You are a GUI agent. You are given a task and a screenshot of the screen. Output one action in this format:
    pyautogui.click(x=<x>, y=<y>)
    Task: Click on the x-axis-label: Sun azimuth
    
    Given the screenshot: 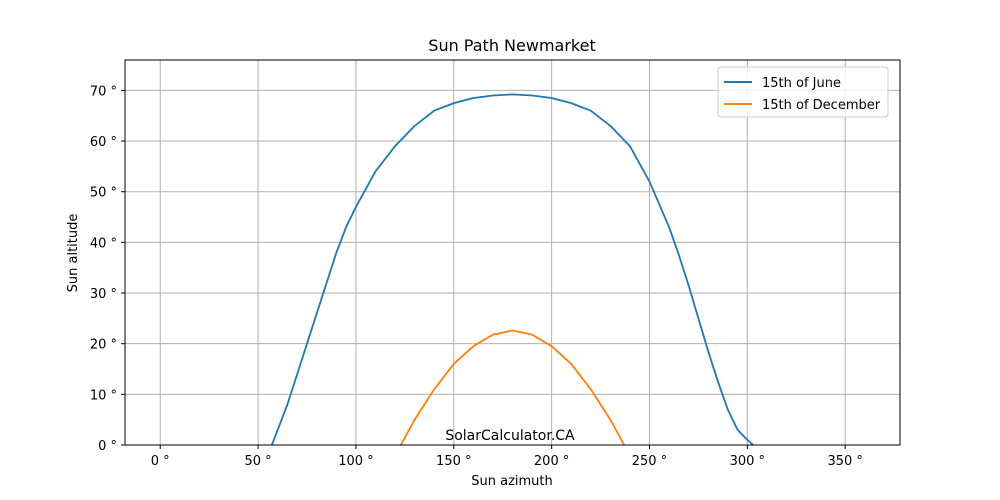 What is the action you would take?
    pyautogui.click(x=512, y=481)
    